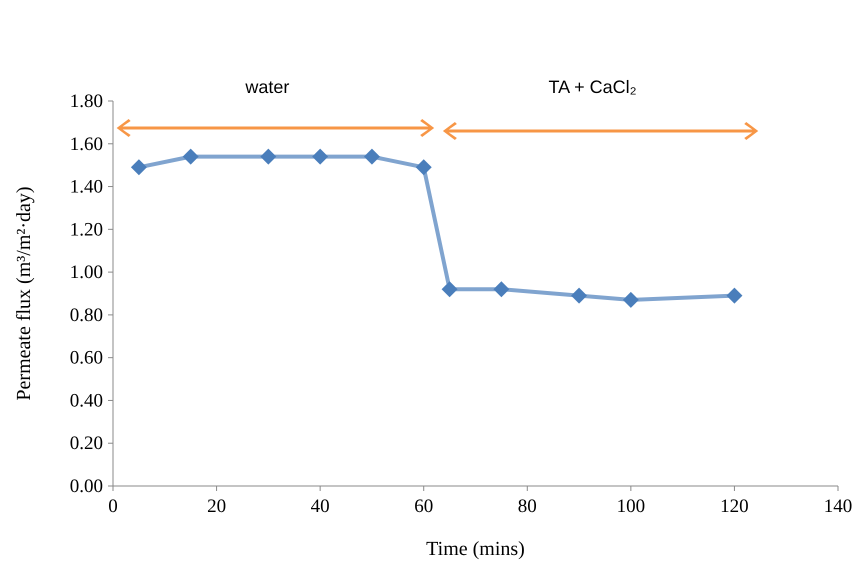 The width and height of the screenshot is (864, 577). Describe the element at coordinates (86, 101) in the screenshot. I see `y-tick-label: 1.80` at that location.